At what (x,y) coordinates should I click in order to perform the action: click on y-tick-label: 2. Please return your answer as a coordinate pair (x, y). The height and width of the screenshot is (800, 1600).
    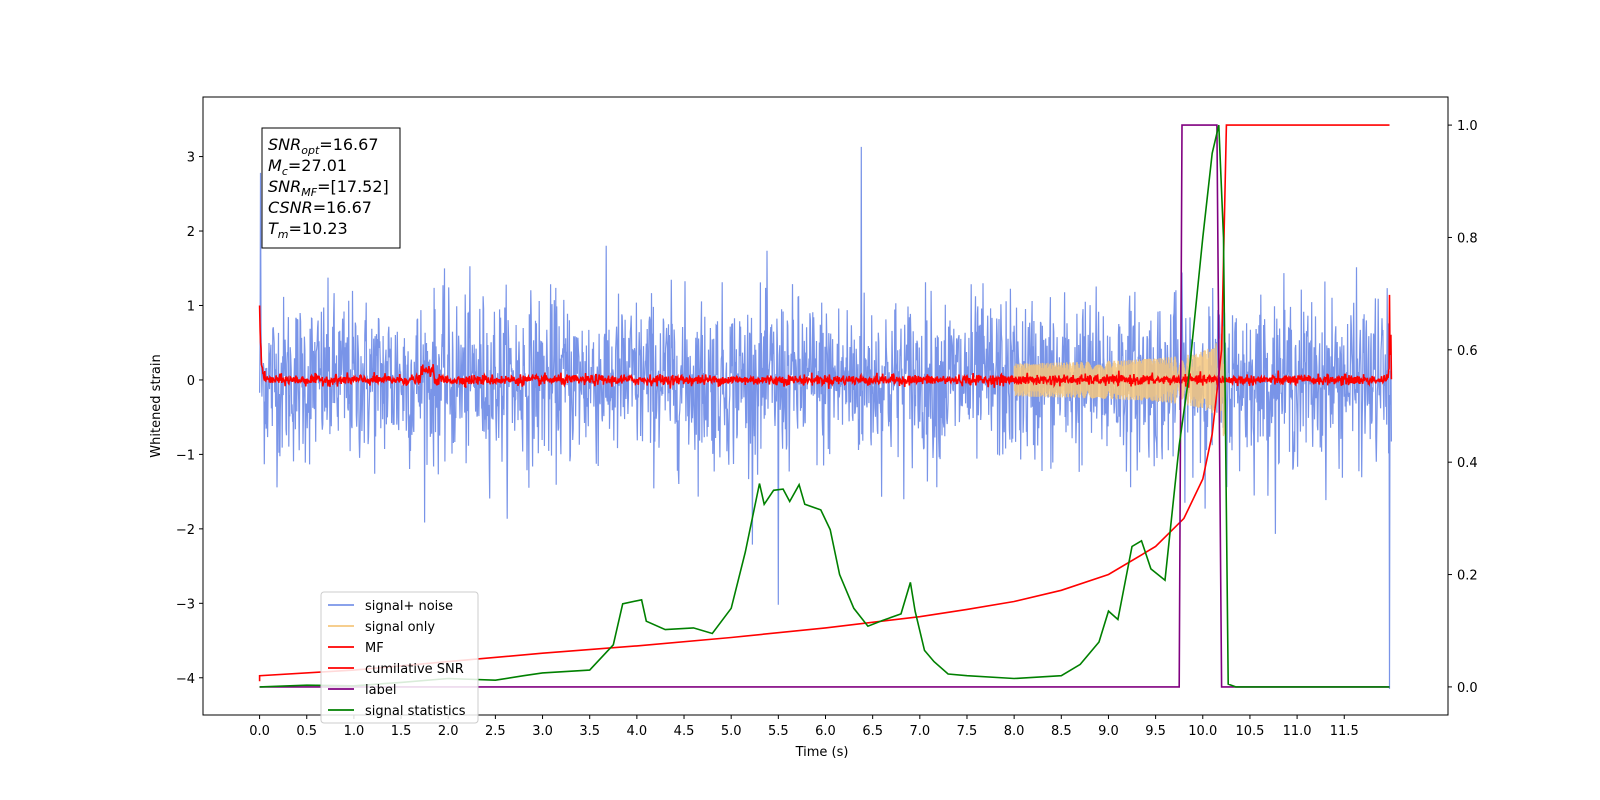
    Looking at the image, I should click on (191, 232).